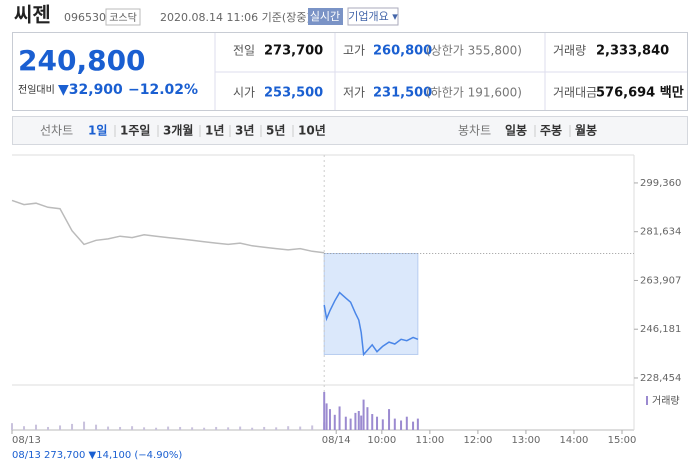  What do you see at coordinates (312, 131) in the screenshot?
I see `tab: 10년` at bounding box center [312, 131].